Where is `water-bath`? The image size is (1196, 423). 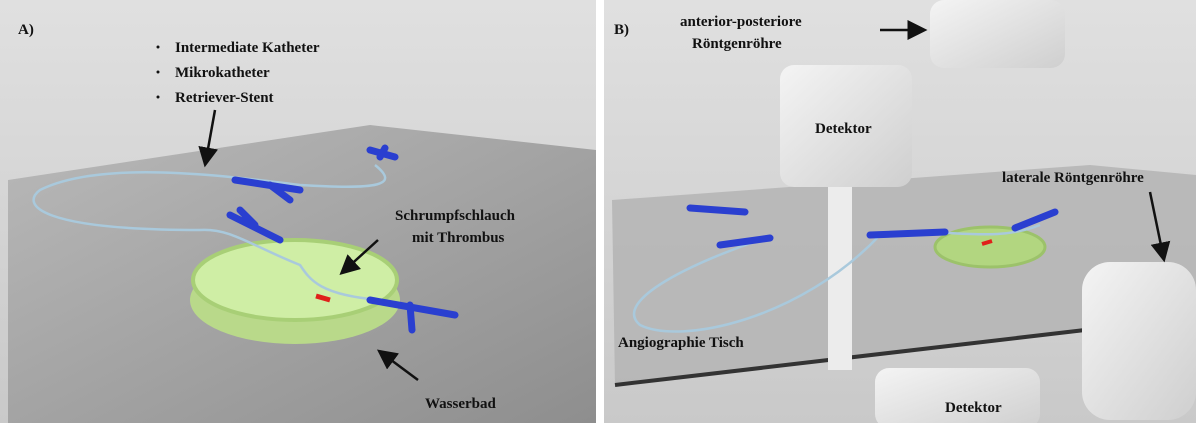 water-bath is located at coordinates (990, 247).